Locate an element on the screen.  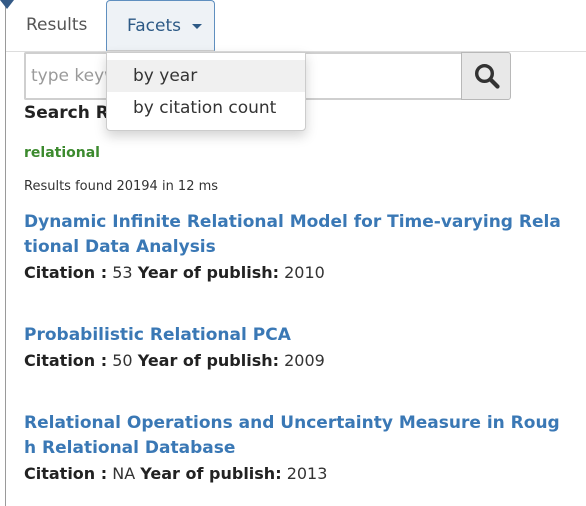
result-meta: Citation : 50 Year of publish: 2009 is located at coordinates (294, 360).